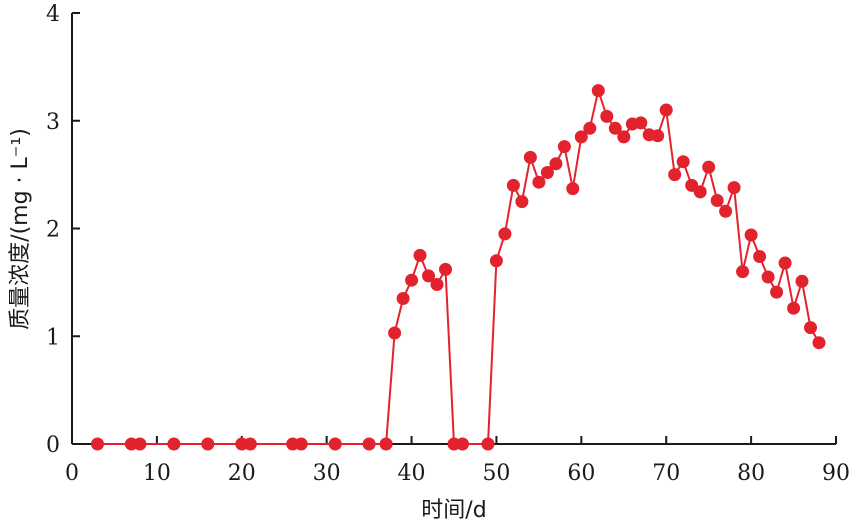 Image resolution: width=850 pixels, height=525 pixels. What do you see at coordinates (53, 122) in the screenshot?
I see `y-tick-label: 3` at bounding box center [53, 122].